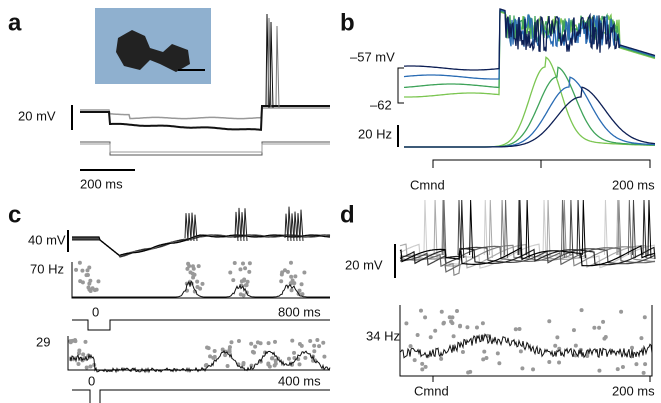  I want to click on scale-label: 200 ms, so click(101, 183).